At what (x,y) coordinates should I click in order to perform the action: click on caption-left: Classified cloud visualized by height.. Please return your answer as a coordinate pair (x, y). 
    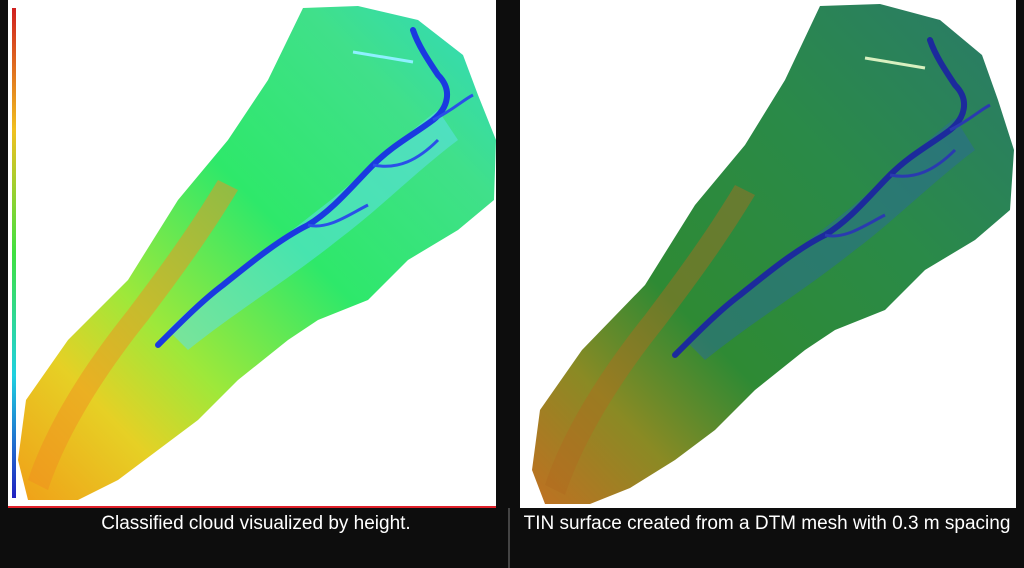
    Looking at the image, I should click on (256, 523).